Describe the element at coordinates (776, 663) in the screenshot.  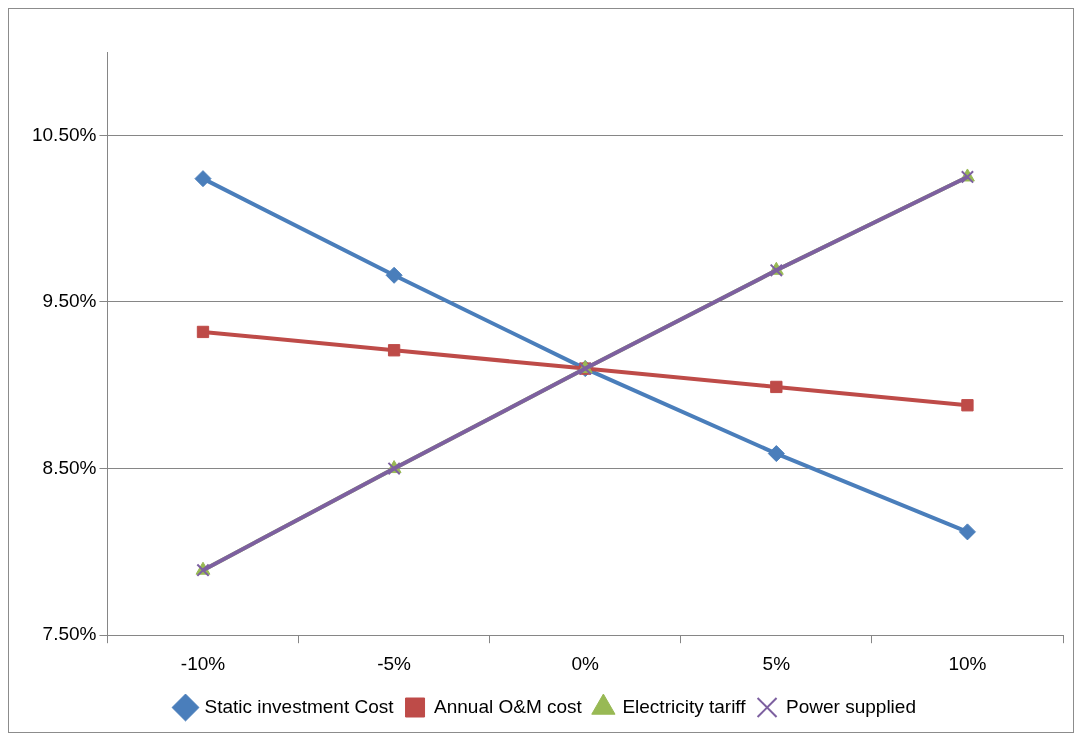
I see `x-tick-label: 5%` at that location.